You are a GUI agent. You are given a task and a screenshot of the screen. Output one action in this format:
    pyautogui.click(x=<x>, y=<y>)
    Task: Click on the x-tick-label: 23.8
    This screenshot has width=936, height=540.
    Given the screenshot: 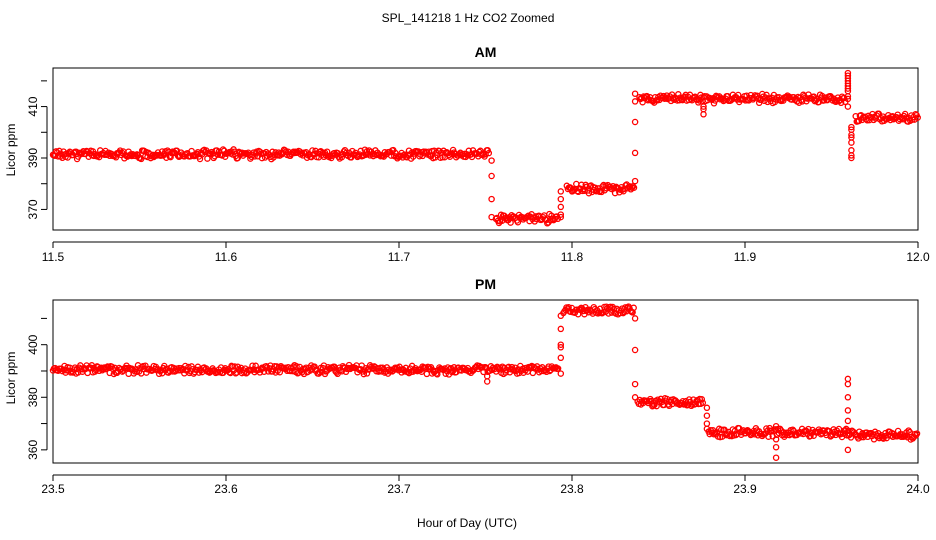 What is the action you would take?
    pyautogui.click(x=572, y=489)
    